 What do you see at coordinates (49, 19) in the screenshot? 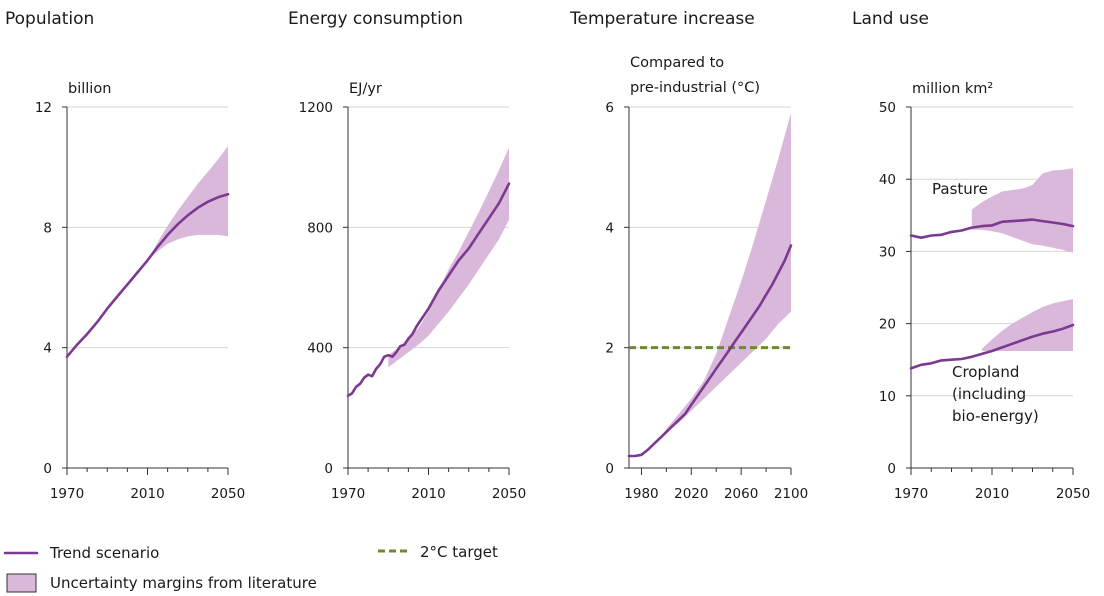
I see `chart-title: Population` at bounding box center [49, 19].